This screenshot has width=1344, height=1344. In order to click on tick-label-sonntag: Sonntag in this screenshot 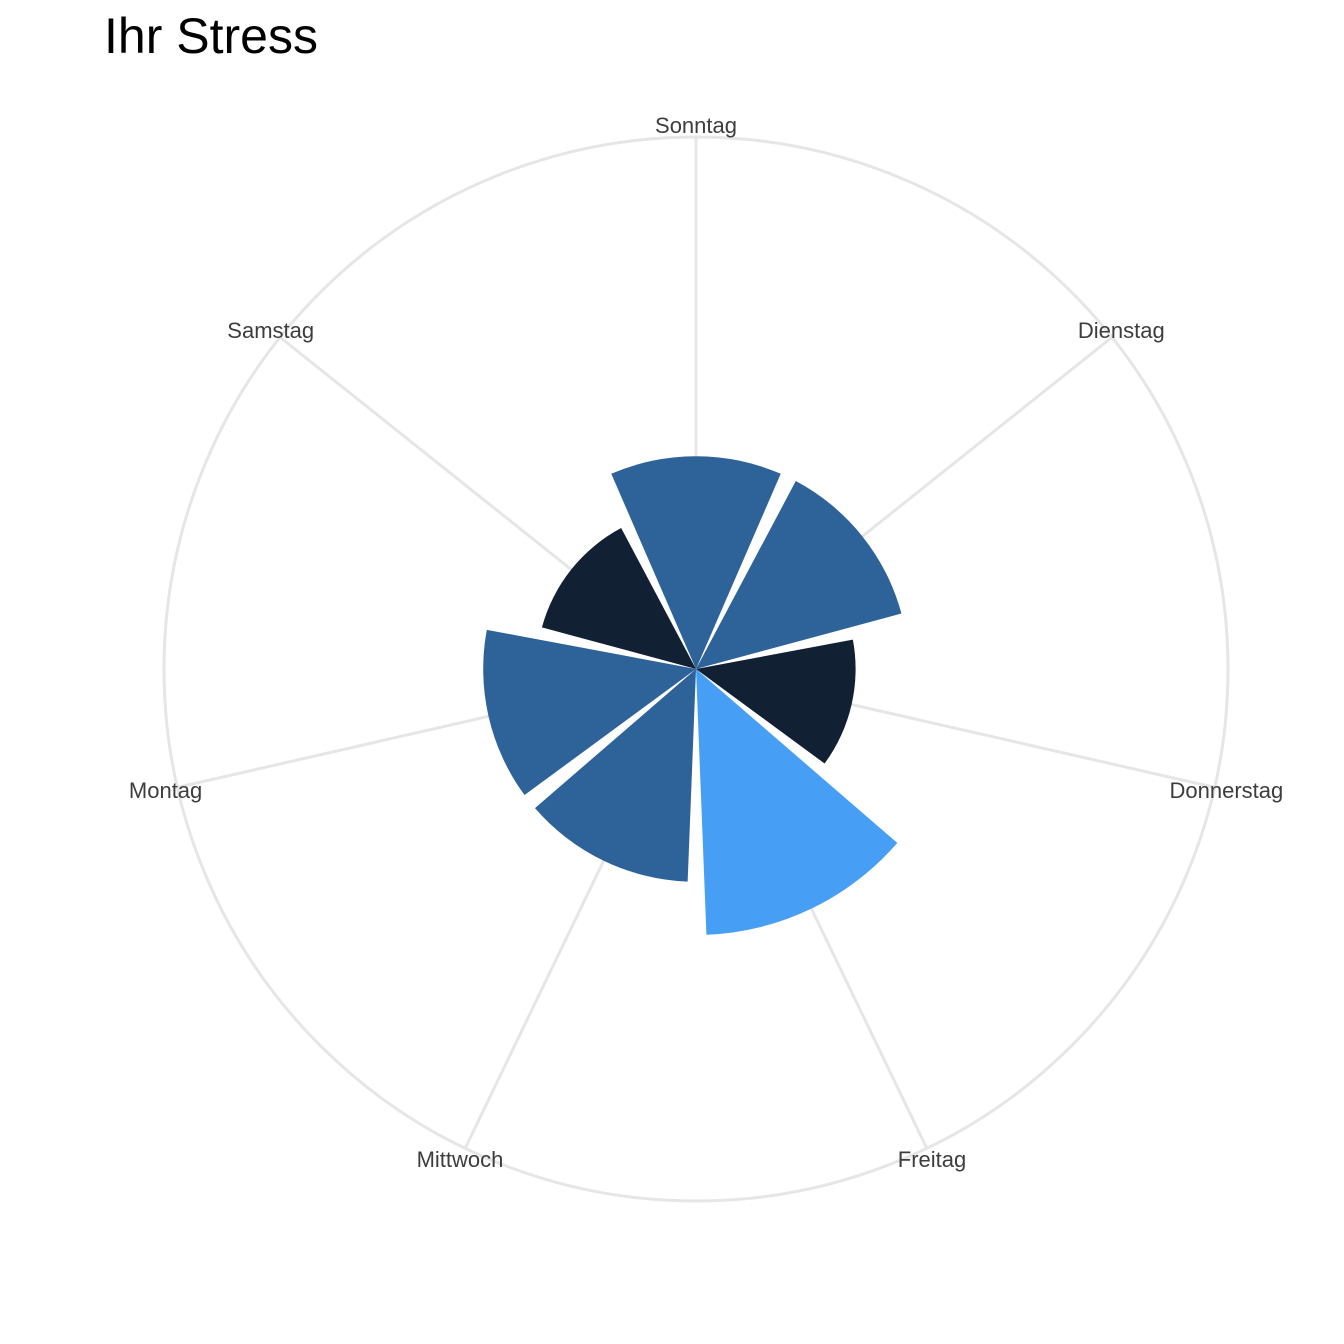, I will do `click(696, 125)`.